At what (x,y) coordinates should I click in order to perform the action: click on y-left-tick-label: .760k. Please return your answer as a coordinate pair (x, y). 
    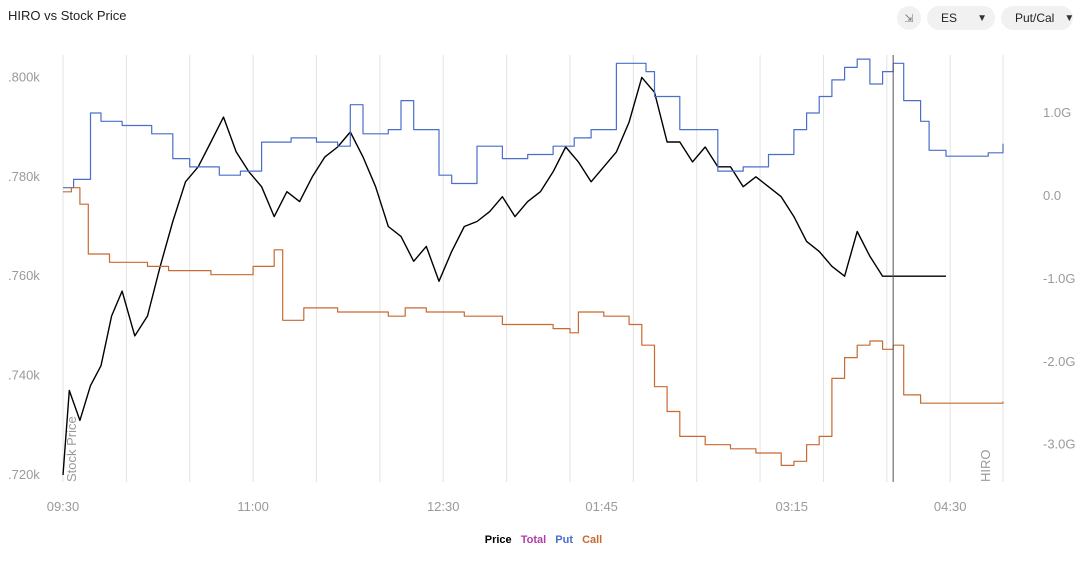
    Looking at the image, I should click on (24, 275).